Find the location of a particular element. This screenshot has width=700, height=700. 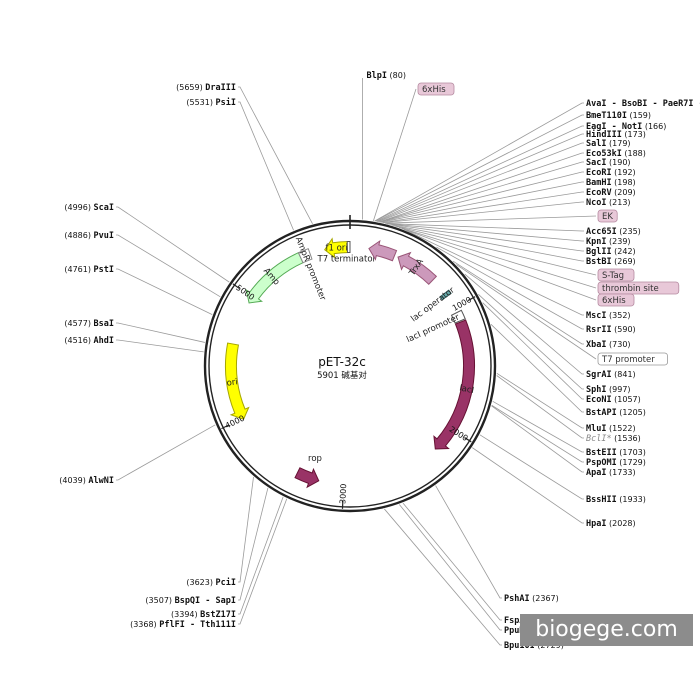

tag-label-6xhis-4: 6xHis is located at coordinates (614, 301).